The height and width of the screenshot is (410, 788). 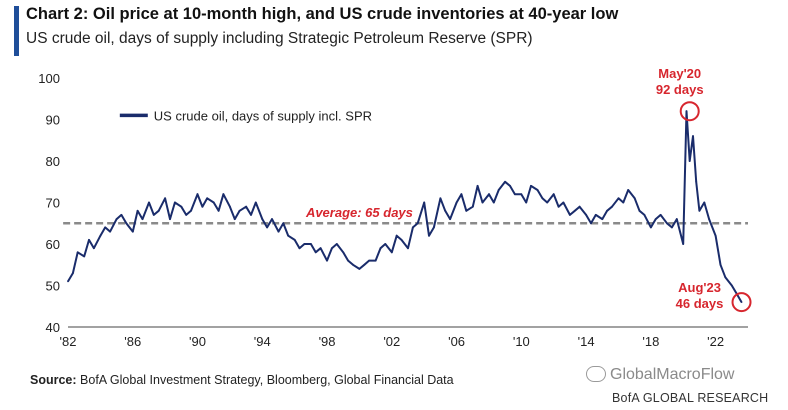 I want to click on peak-highlight-circle, so click(x=689, y=111).